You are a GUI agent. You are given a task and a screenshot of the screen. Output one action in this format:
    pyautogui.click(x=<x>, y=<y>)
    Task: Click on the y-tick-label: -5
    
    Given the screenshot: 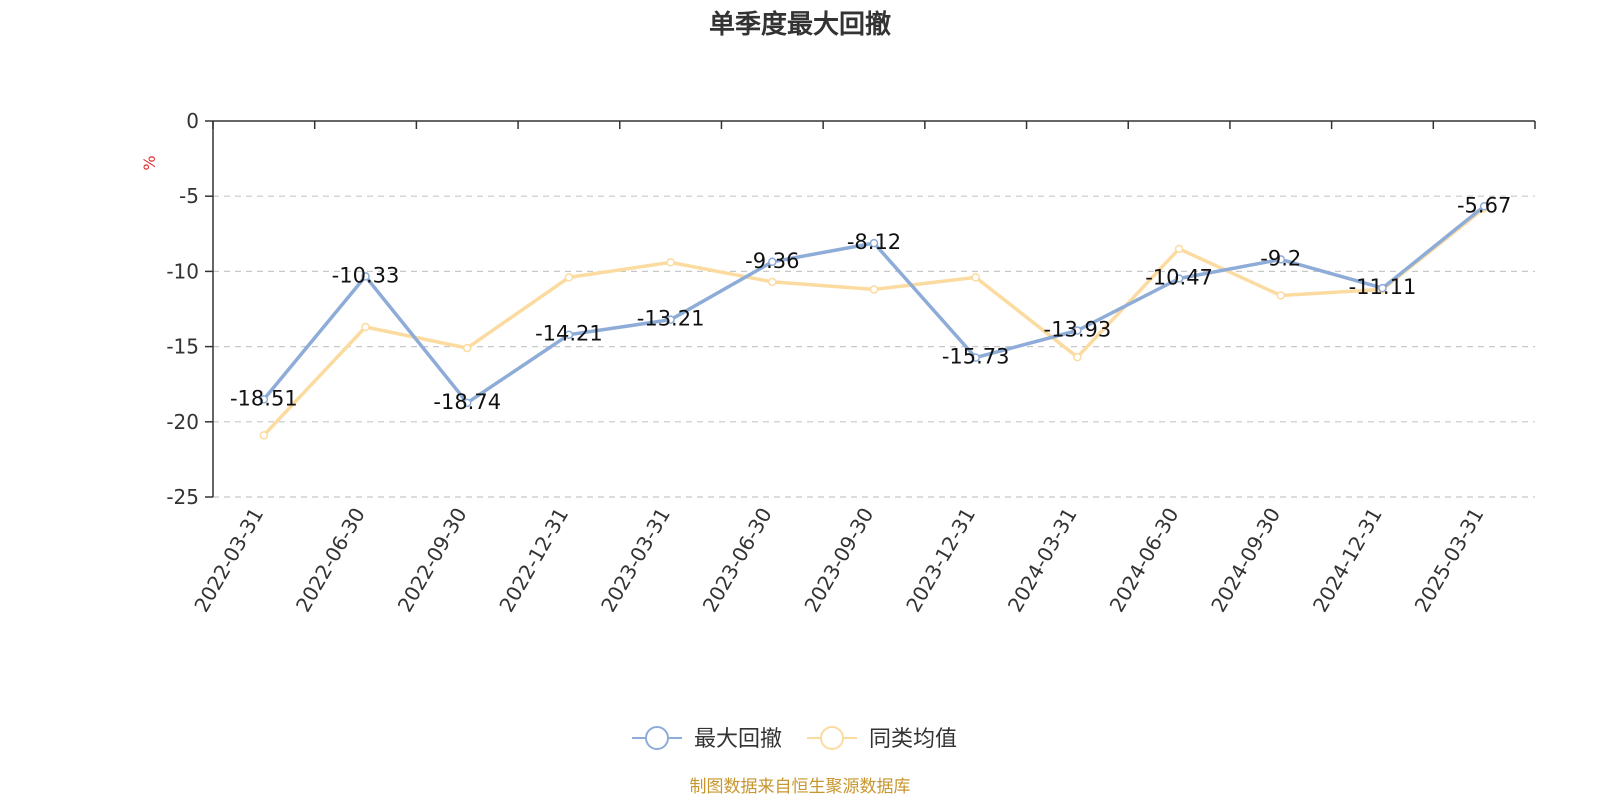 What is the action you would take?
    pyautogui.click(x=189, y=196)
    